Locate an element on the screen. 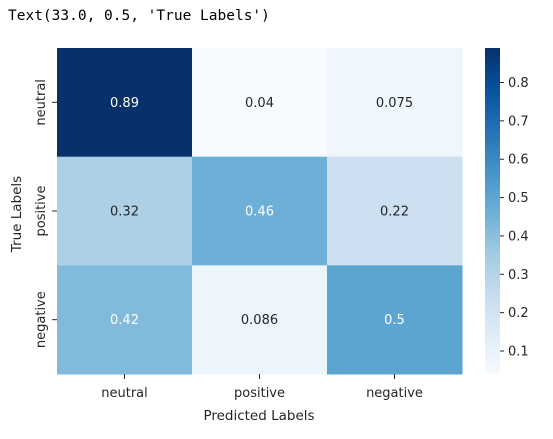 This screenshot has height=439, width=553. colorbar-tick-label: 0.2 is located at coordinates (518, 313).